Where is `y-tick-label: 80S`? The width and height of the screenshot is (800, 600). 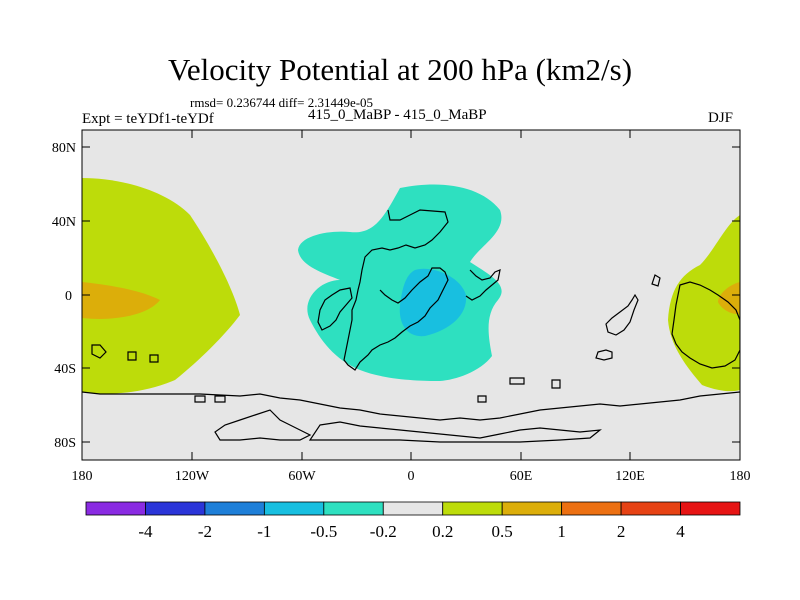 y-tick-label: 80S is located at coordinates (65, 443).